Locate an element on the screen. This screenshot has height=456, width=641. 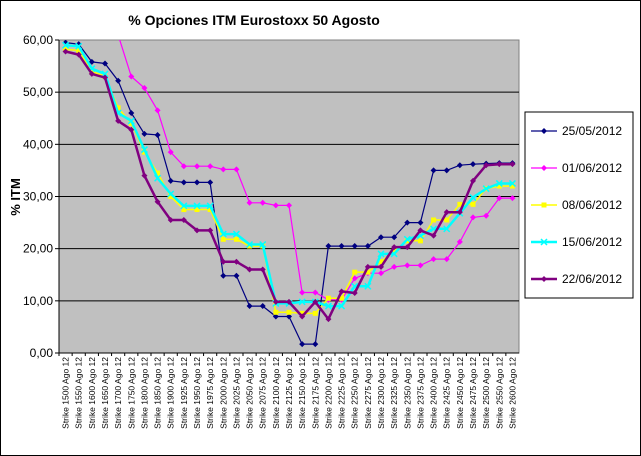
y-tick-label: 40,00 is located at coordinates (38, 144).